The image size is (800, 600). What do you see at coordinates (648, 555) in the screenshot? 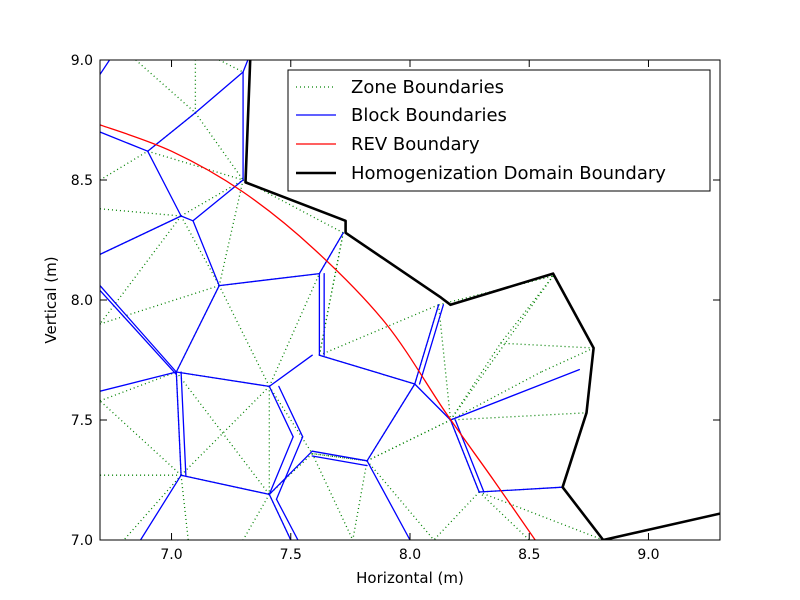
I see `x-tick-label-4: 9.0` at bounding box center [648, 555].